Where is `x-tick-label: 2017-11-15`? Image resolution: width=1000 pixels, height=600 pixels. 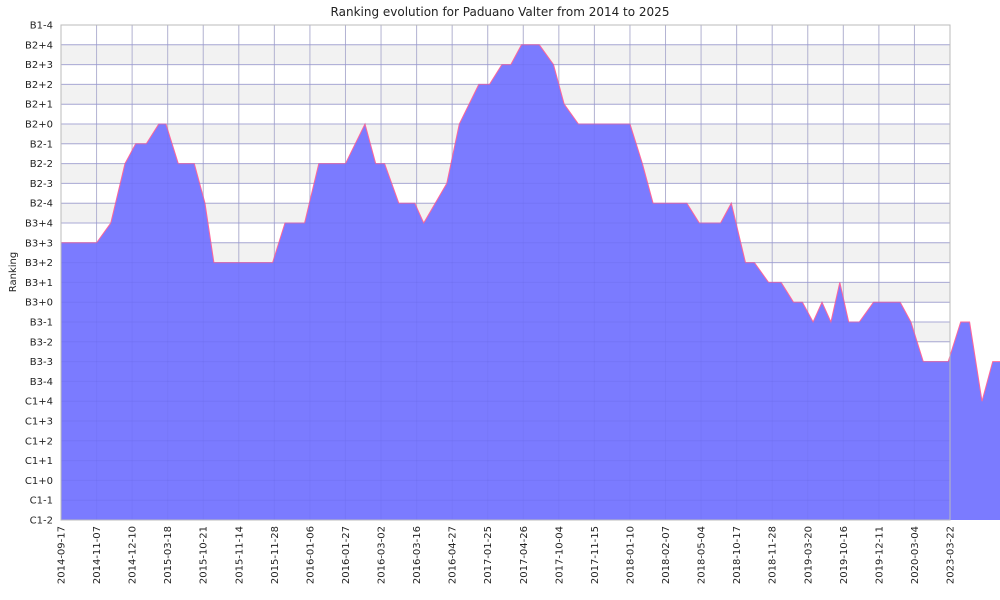 x-tick-label: 2017-11-15 is located at coordinates (595, 555).